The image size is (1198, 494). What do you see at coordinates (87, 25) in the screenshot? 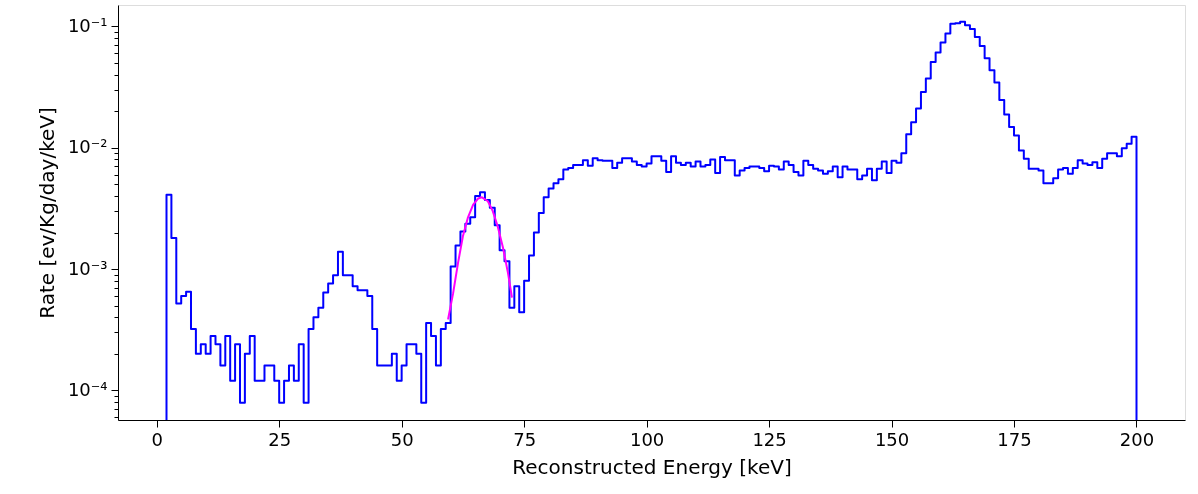
I see `y-tick-label: 10⁻¹` at bounding box center [87, 25].